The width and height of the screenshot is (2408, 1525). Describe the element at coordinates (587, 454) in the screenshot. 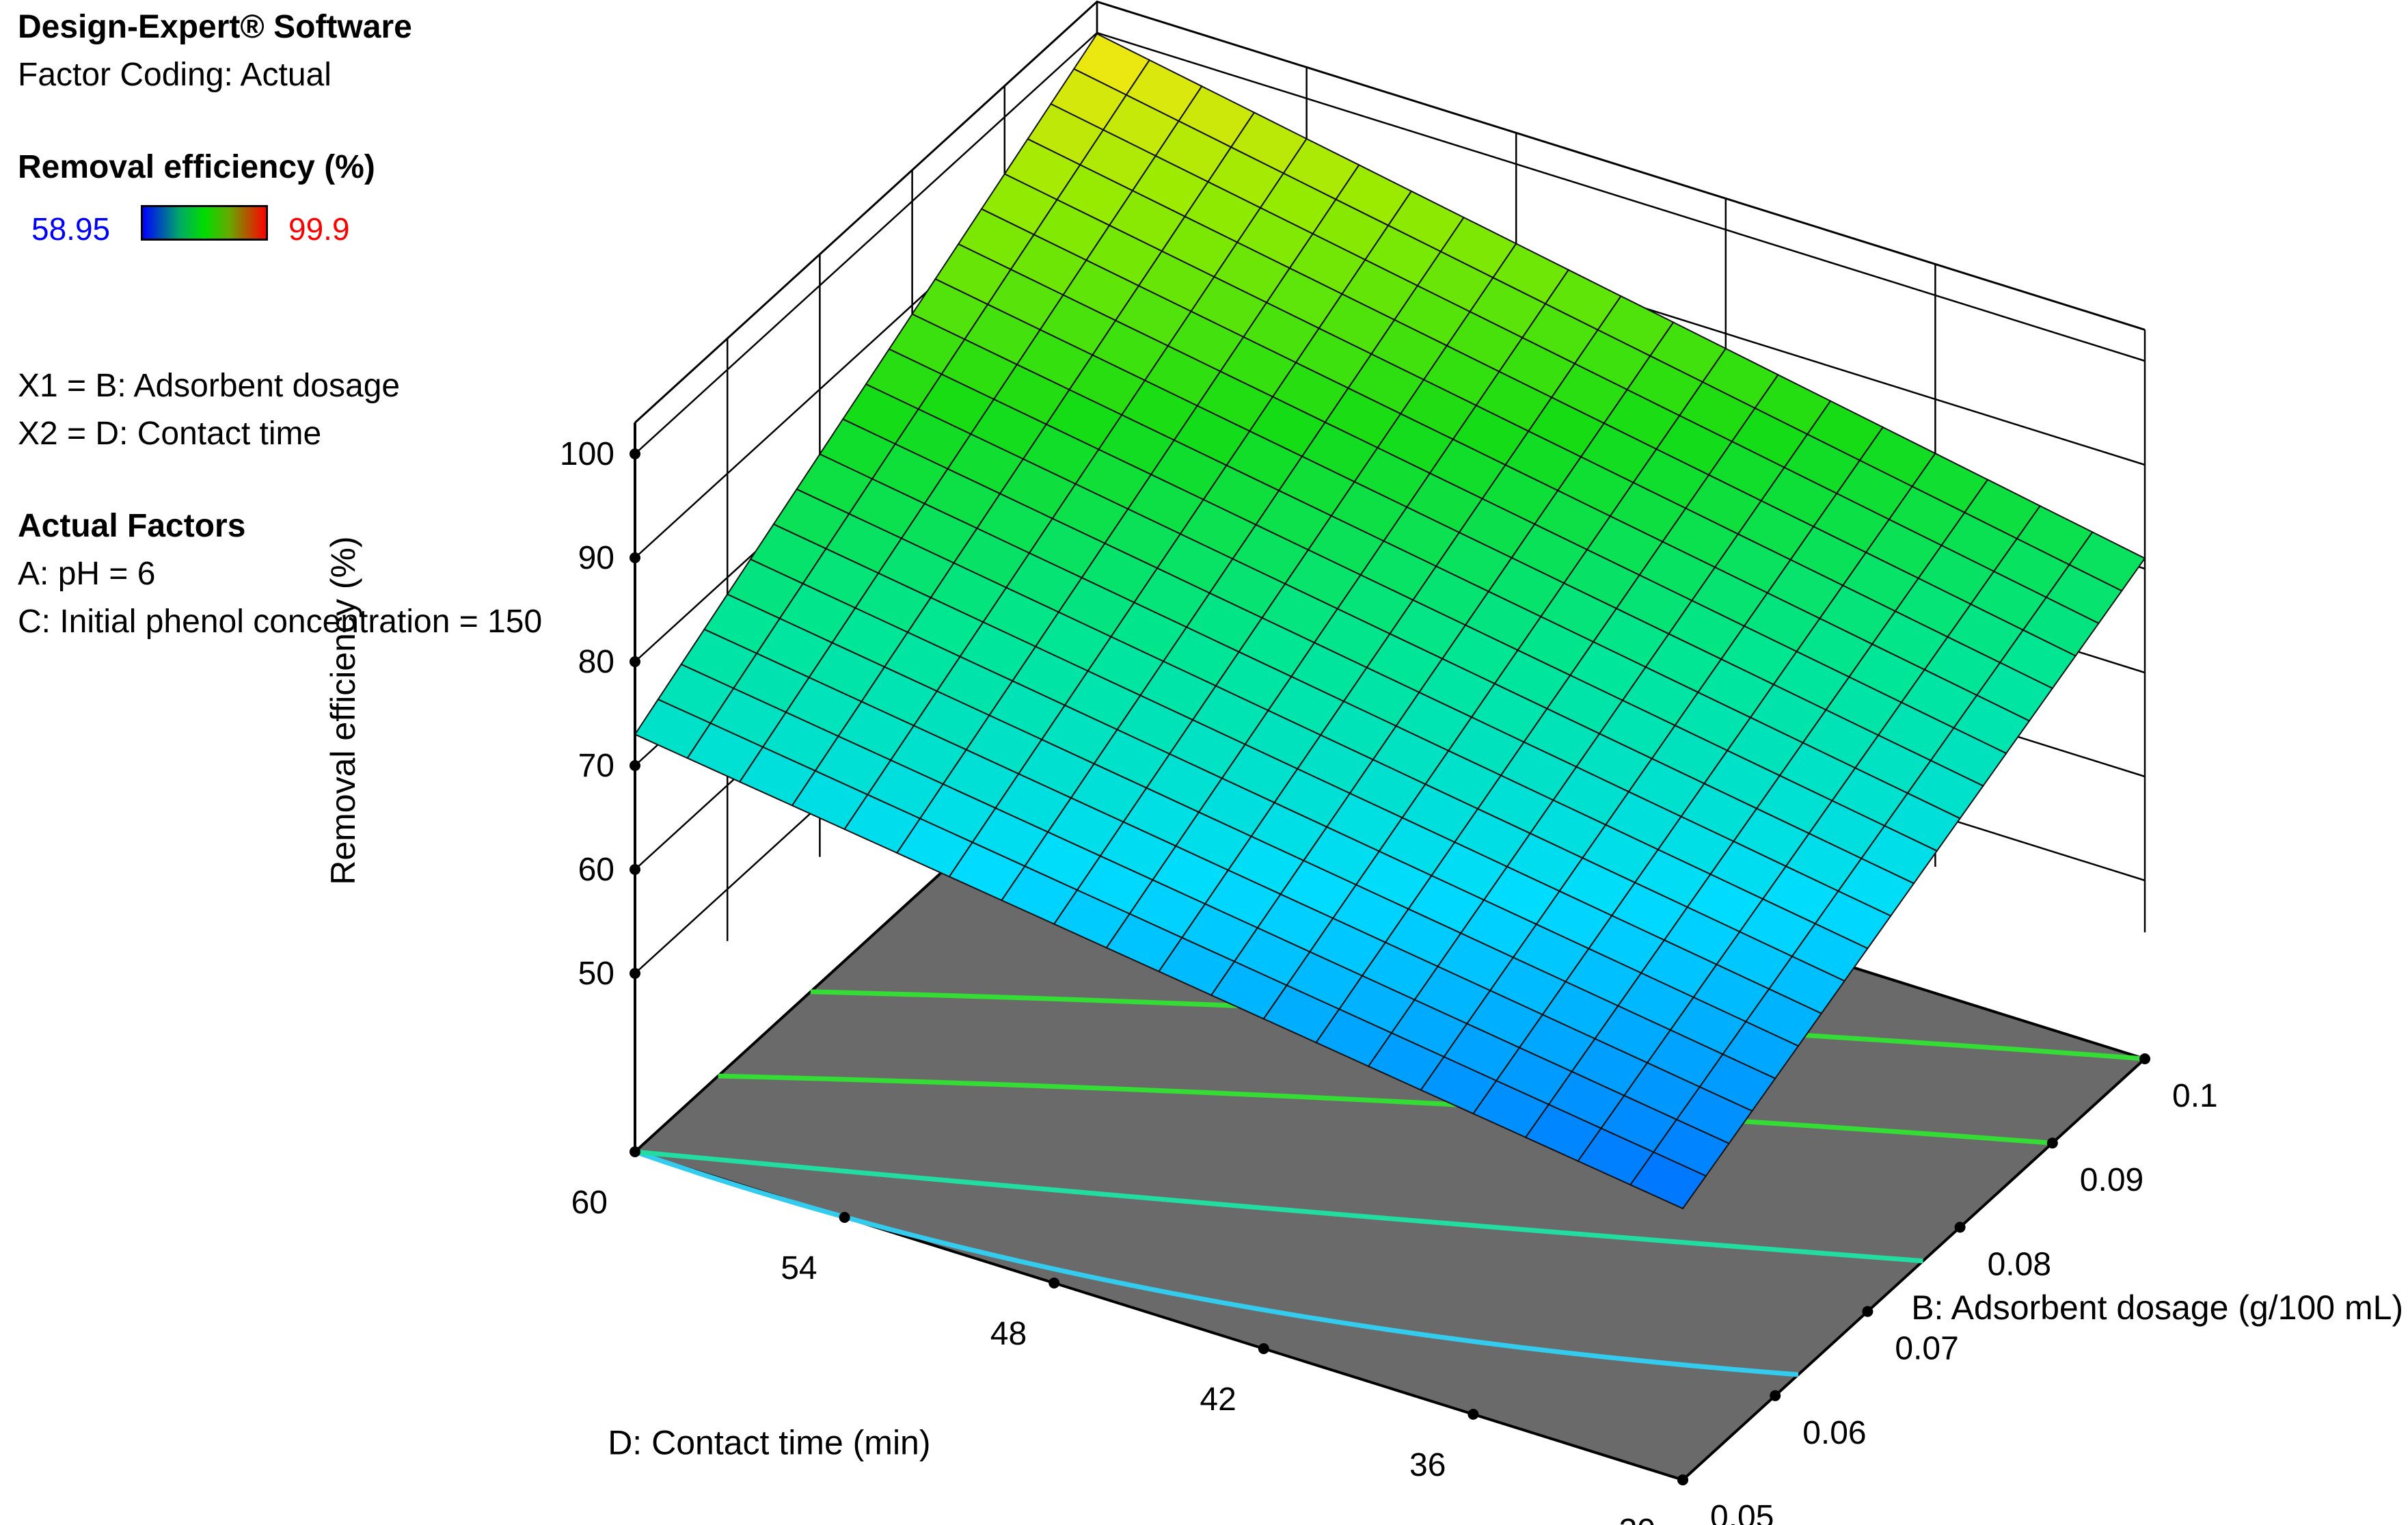

I see `z-tick-label: 100` at that location.